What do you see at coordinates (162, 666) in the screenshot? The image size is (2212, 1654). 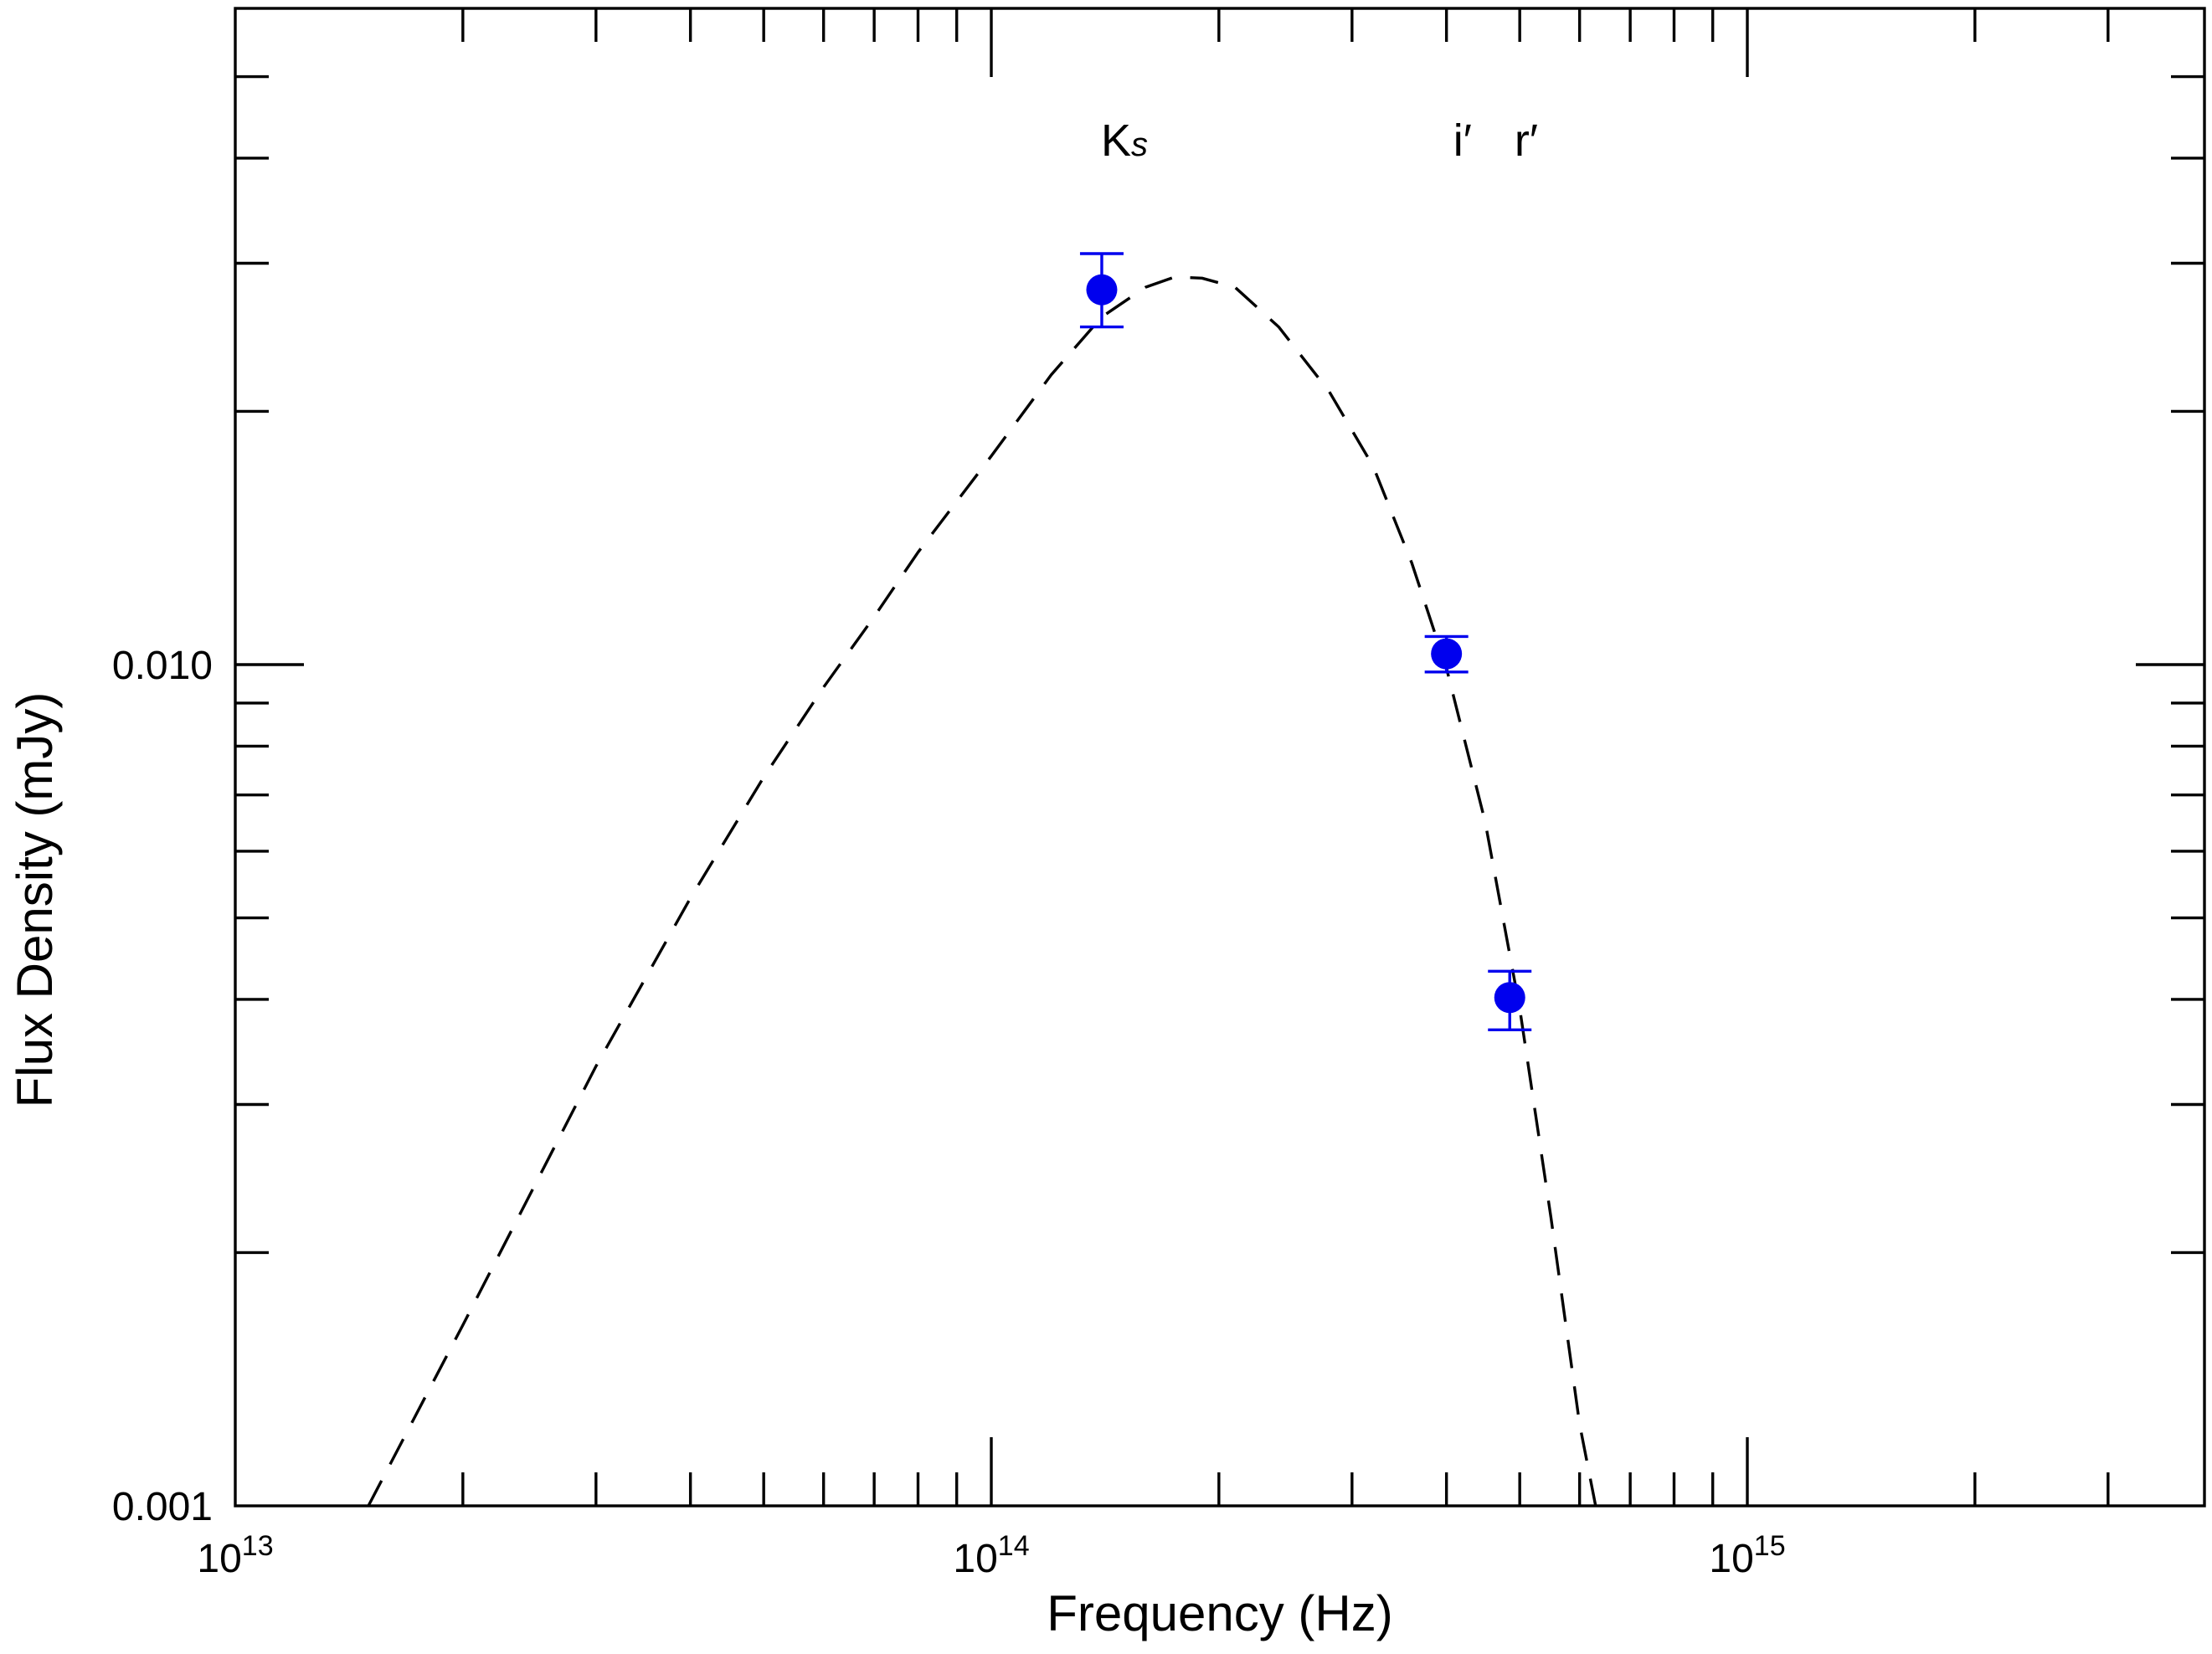 I see `y-tick-label: 0.010` at bounding box center [162, 666].